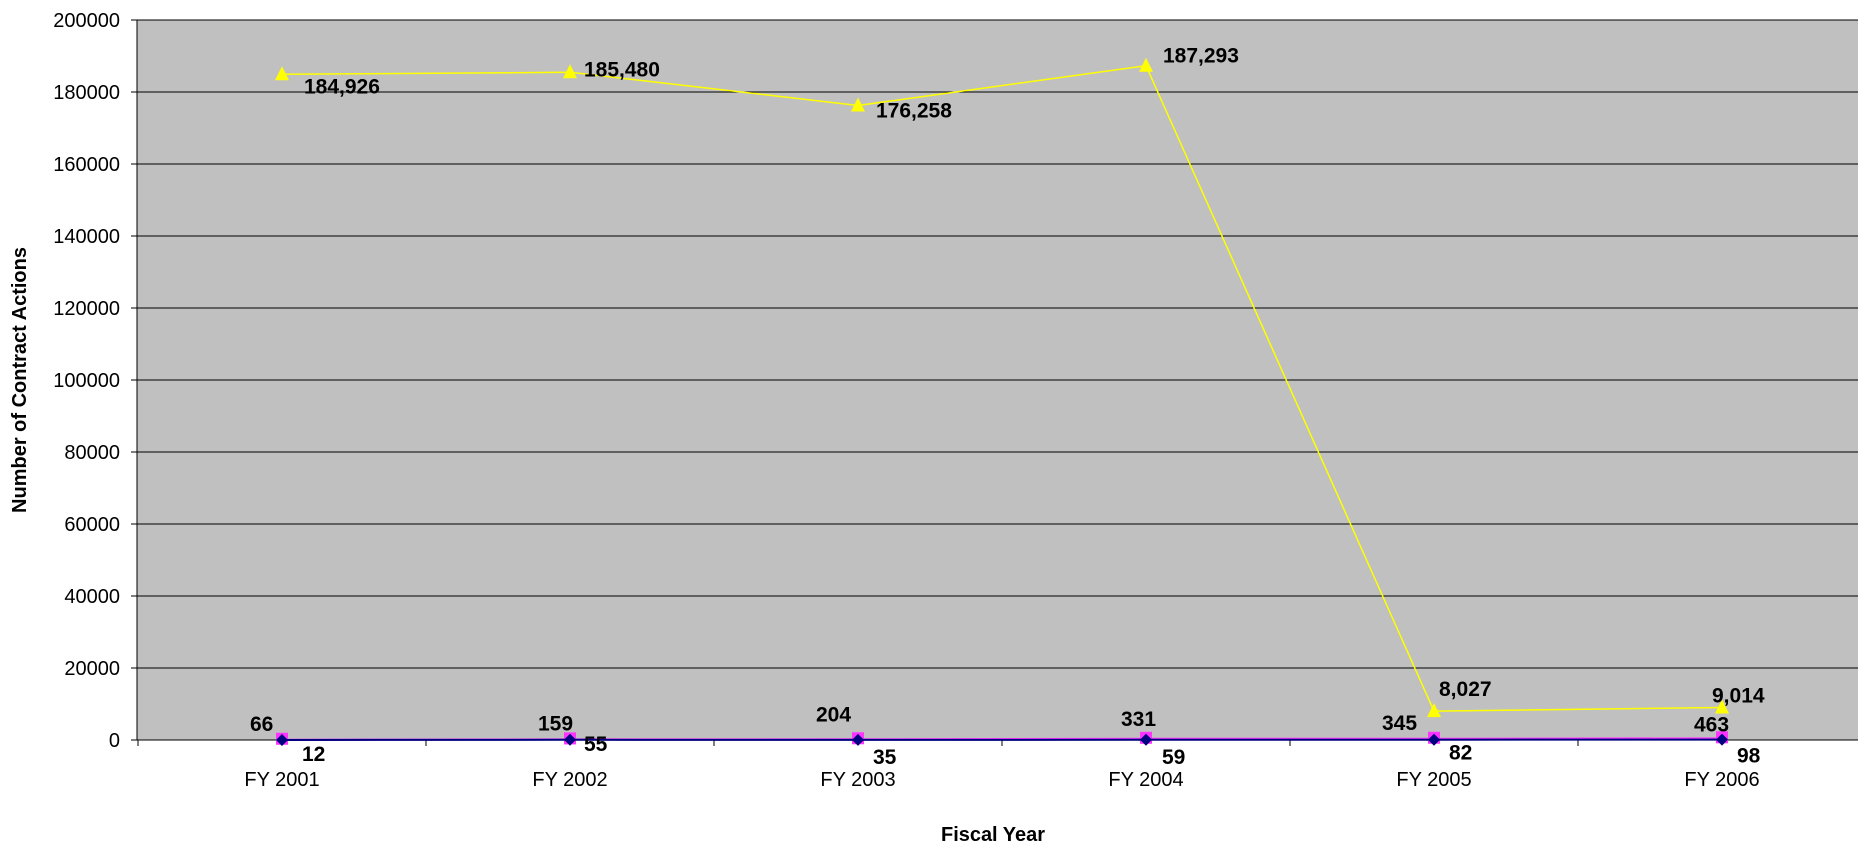 This screenshot has height=843, width=1858. I want to click on y-tick-label: 0, so click(114, 741).